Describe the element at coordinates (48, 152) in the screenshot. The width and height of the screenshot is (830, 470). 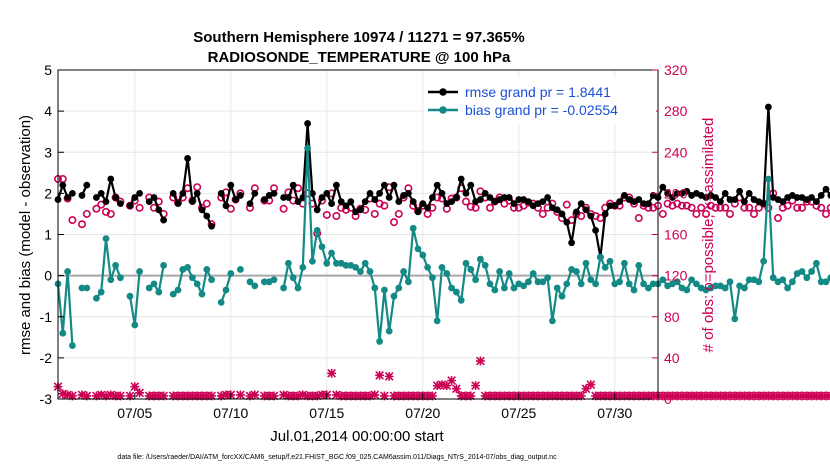
I see `y-tick-label: 3` at that location.